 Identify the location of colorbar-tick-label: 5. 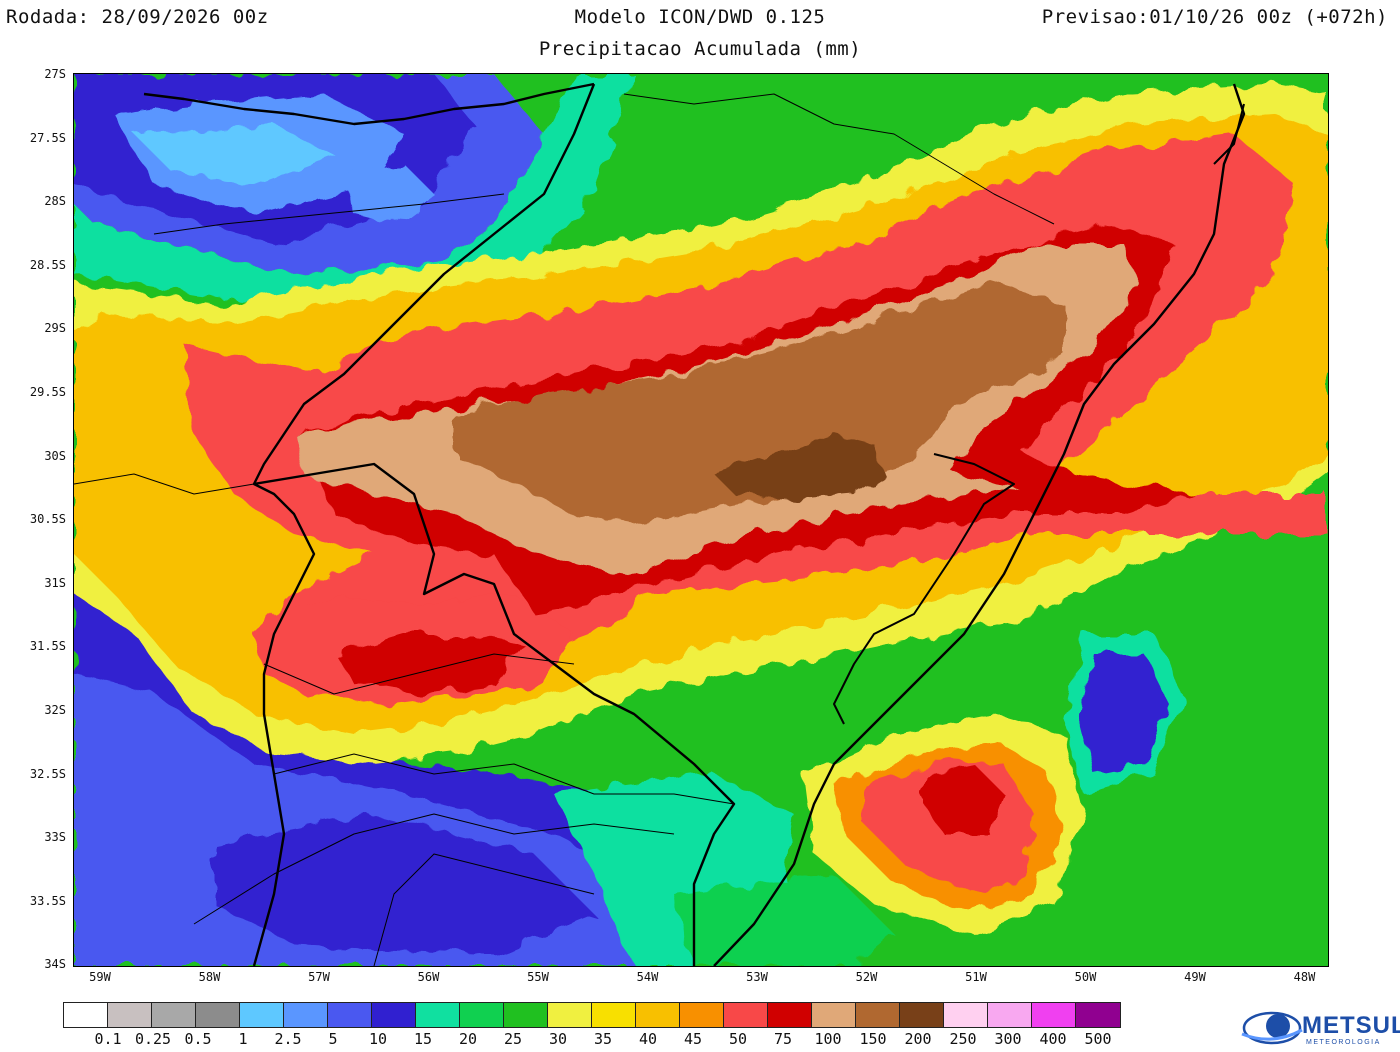
(333, 1039).